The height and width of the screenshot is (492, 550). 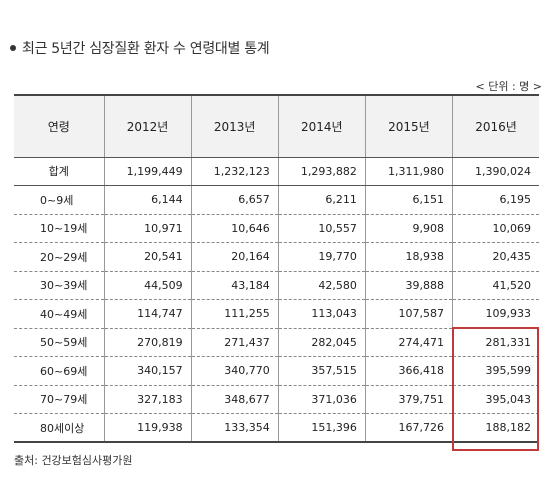 I want to click on count-cell: 42,580, so click(x=321, y=285).